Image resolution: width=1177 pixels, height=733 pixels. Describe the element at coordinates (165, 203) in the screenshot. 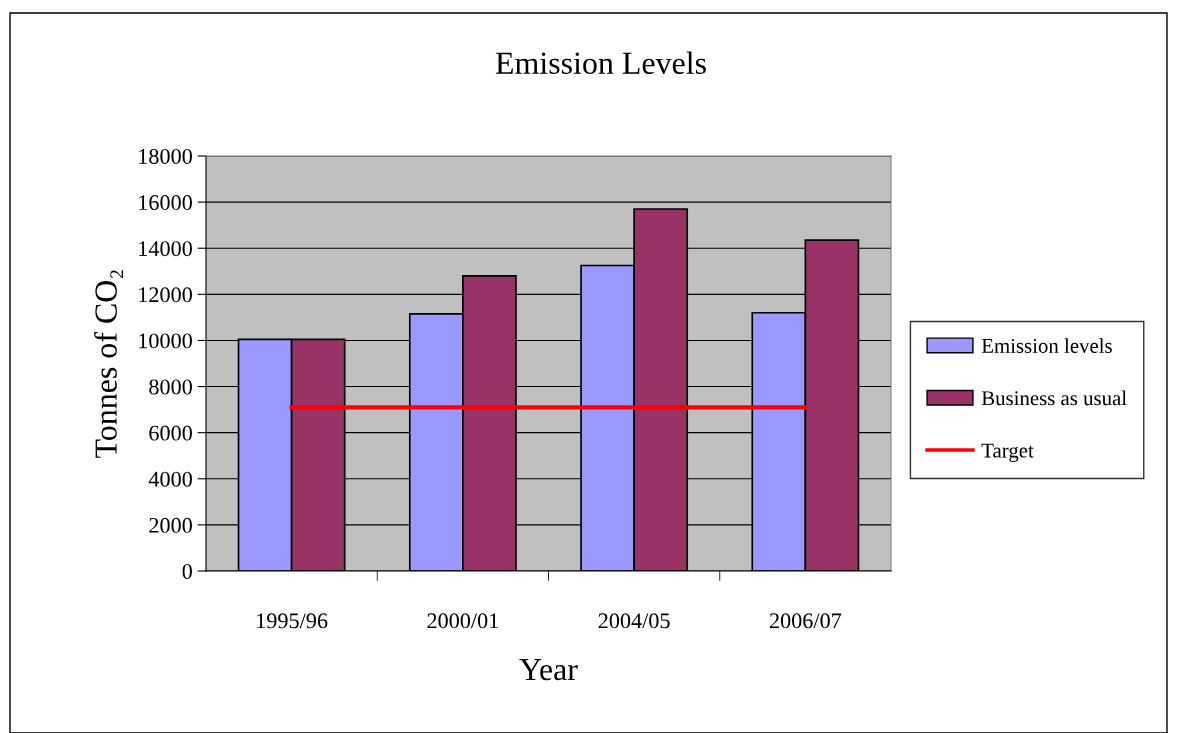

I see `y-tick-label: 16000` at that location.